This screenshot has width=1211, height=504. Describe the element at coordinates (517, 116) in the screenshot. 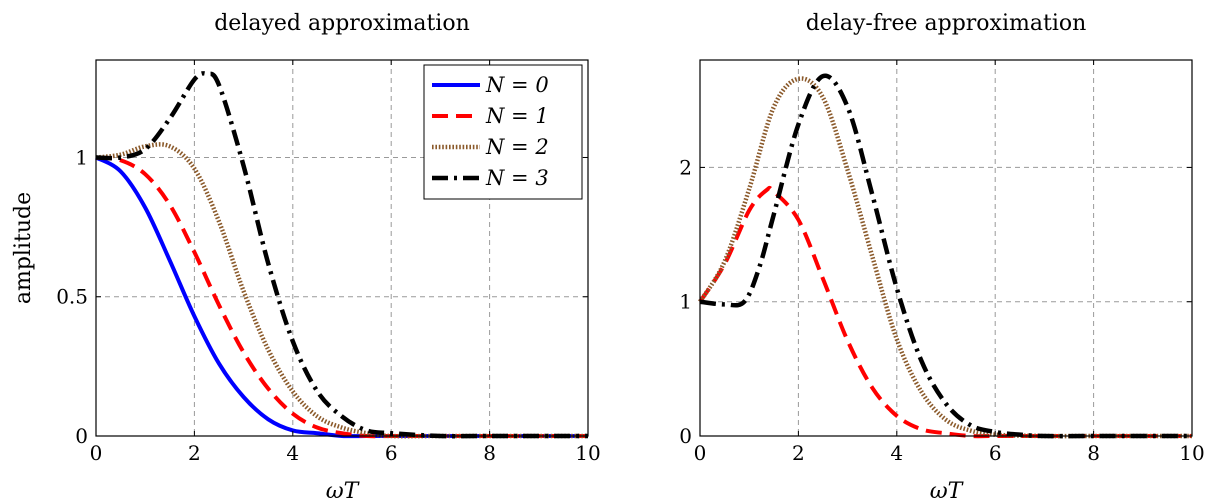

I see `legend-label: N = 1` at that location.